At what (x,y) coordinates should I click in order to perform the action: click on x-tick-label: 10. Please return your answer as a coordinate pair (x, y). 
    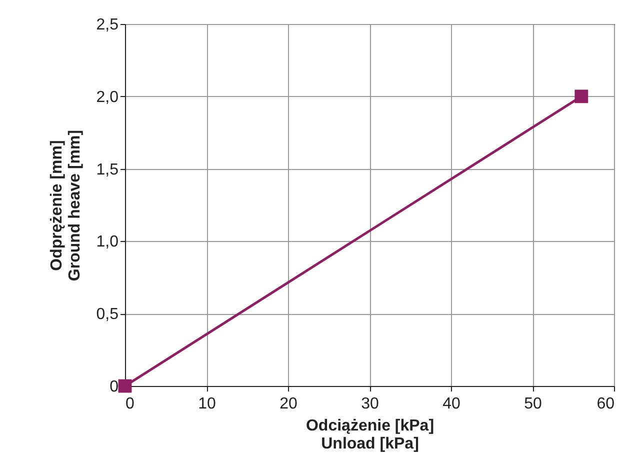
    Looking at the image, I should click on (207, 404).